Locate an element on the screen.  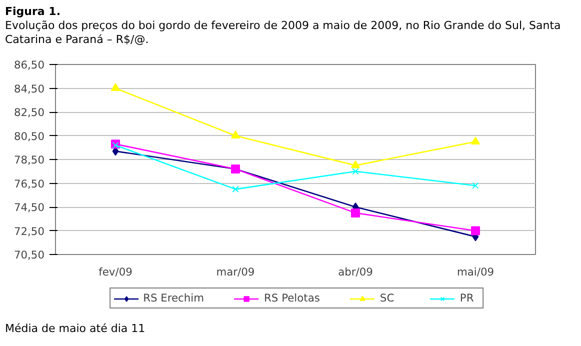
y-tick-label: 86,50 is located at coordinates (29, 65).